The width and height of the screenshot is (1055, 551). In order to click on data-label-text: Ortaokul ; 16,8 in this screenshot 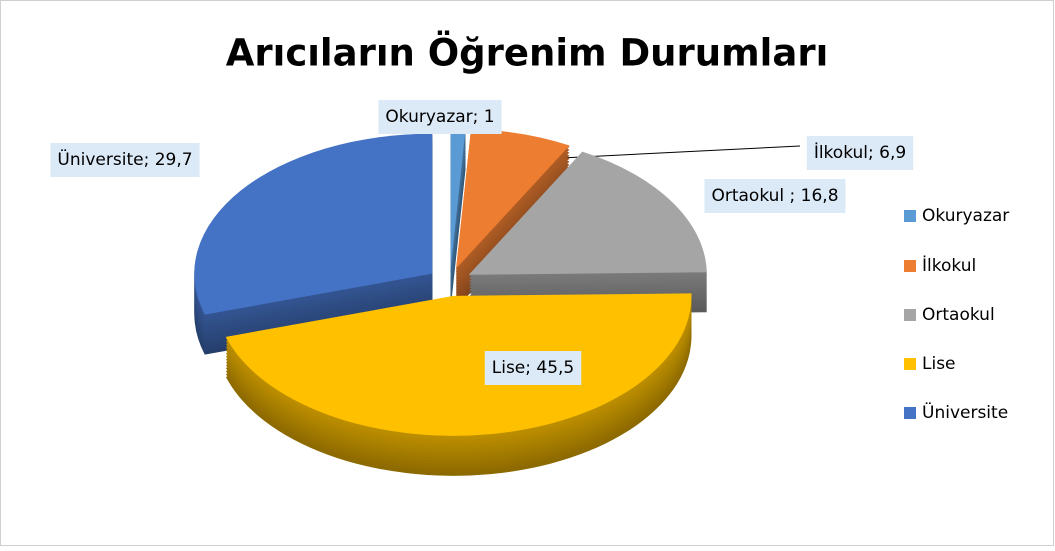, I will do `click(774, 196)`.